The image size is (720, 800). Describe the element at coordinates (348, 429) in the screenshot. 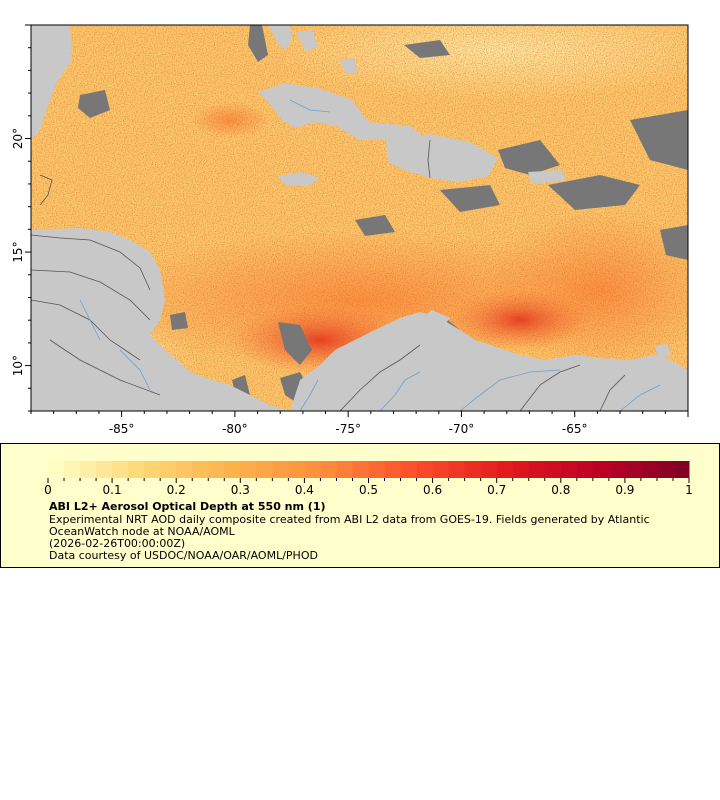

I see `x-tick-label: -75°` at that location.